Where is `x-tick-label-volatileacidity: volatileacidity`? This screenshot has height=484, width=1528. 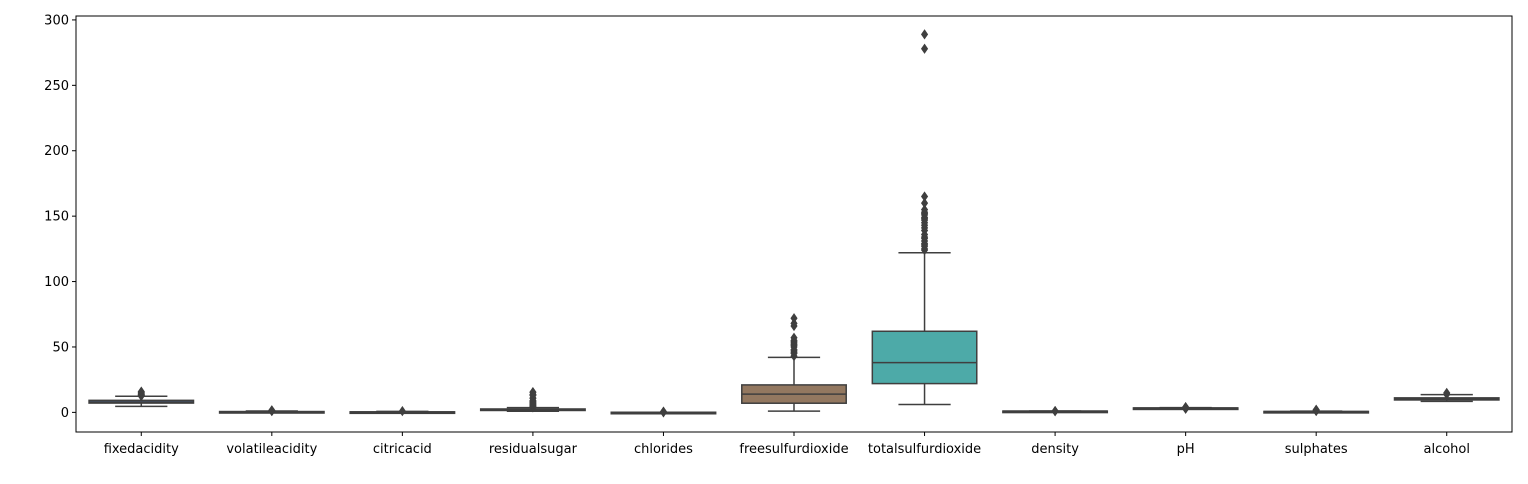
x-tick-label-volatileacidity: volatileacidity is located at coordinates (271, 449).